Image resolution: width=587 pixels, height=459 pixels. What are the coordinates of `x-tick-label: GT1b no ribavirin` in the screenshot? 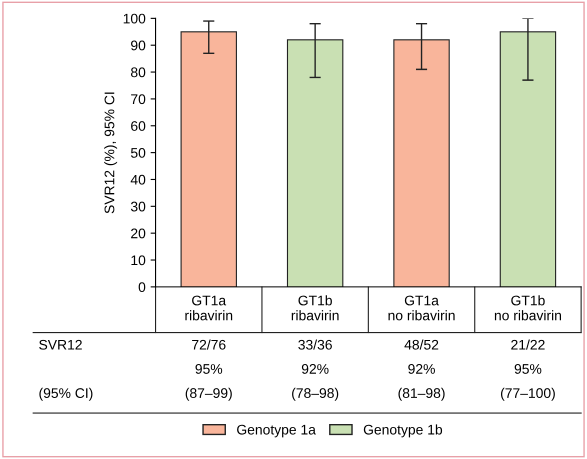 It's located at (527, 307).